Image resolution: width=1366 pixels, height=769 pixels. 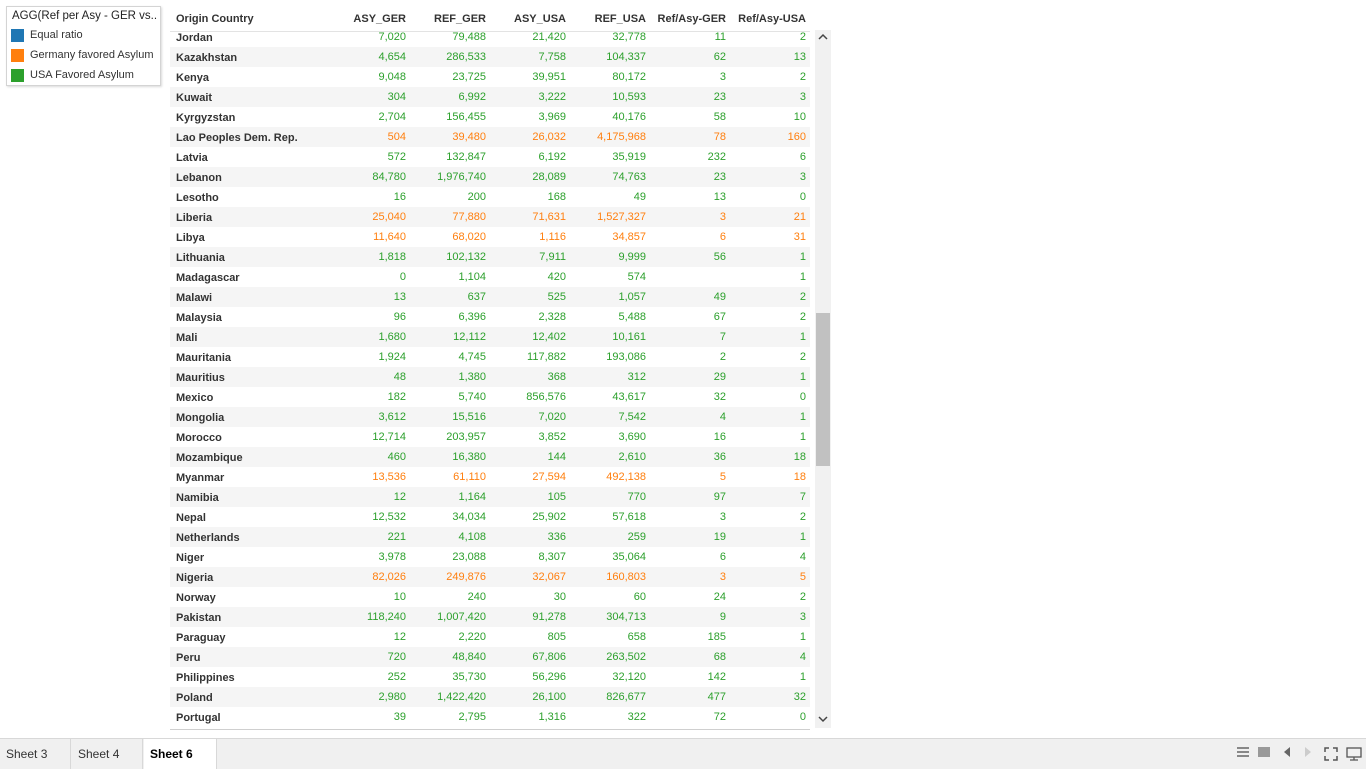 What do you see at coordinates (490, 257) in the screenshot?
I see `table-row: Lithuania 1,818 102,132 7,911 9,999 56 1` at bounding box center [490, 257].